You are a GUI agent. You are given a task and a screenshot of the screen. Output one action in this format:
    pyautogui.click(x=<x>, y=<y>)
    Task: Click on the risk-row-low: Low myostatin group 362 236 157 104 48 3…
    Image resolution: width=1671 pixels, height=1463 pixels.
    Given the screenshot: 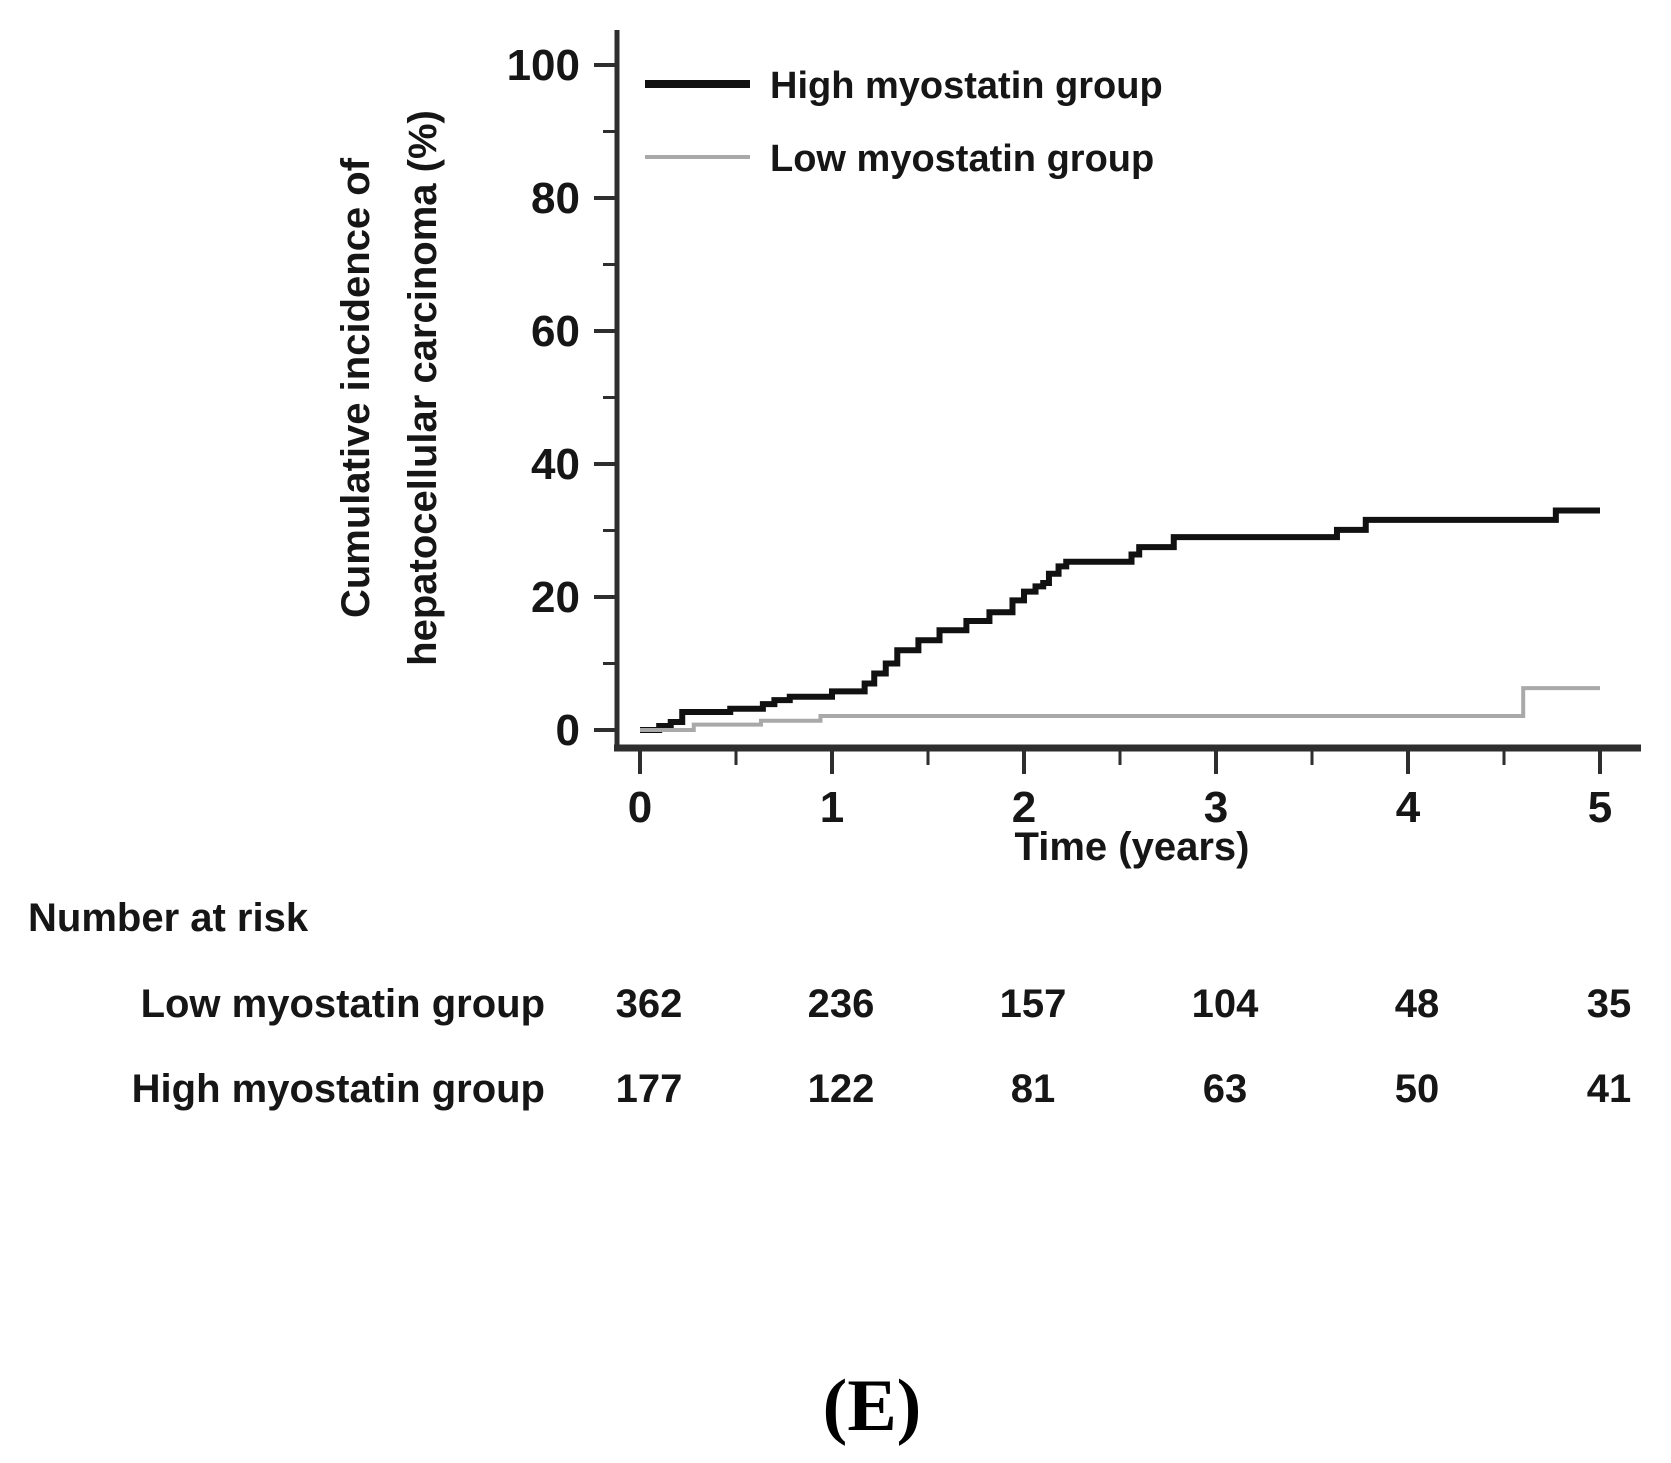 What is the action you would take?
    pyautogui.click(x=835, y=1006)
    